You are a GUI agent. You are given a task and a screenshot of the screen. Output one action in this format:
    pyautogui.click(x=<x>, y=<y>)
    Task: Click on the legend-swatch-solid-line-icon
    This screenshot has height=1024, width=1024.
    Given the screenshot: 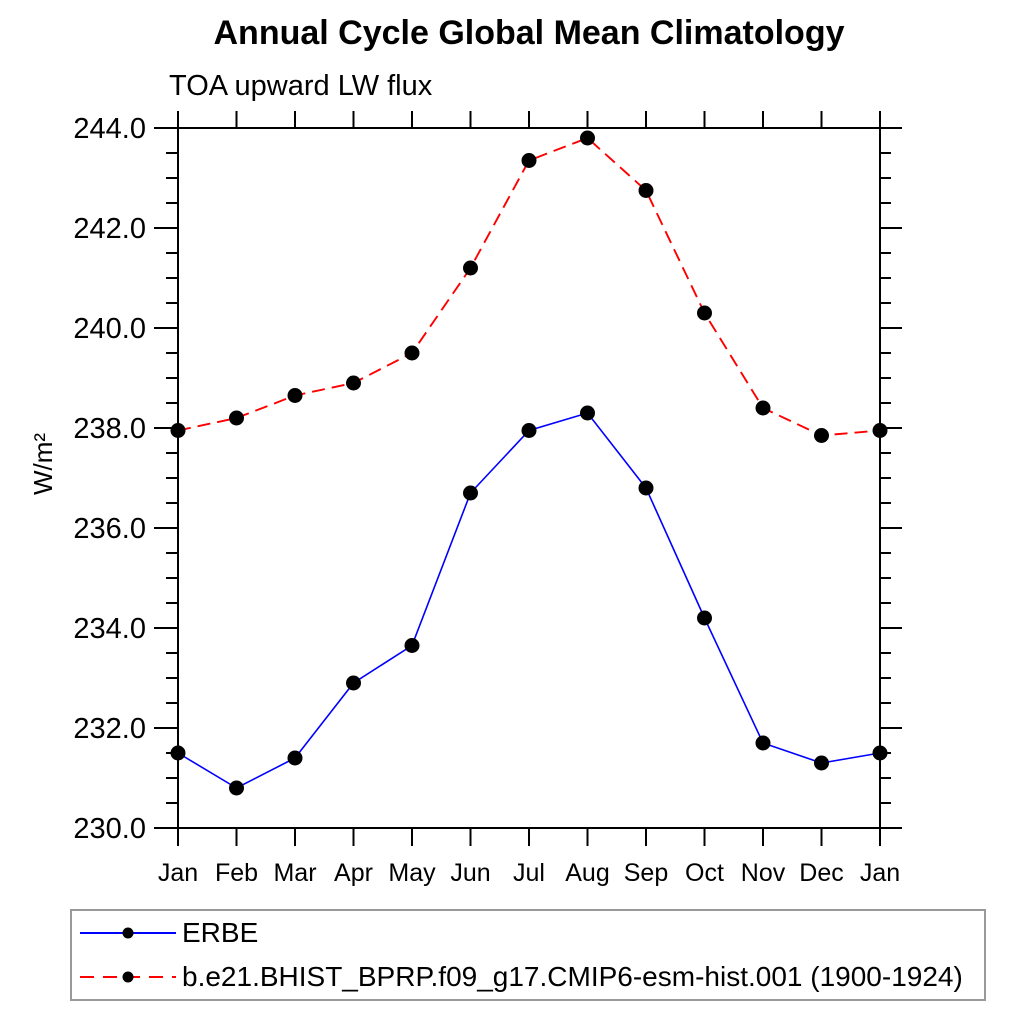 What is the action you would take?
    pyautogui.click(x=128, y=933)
    